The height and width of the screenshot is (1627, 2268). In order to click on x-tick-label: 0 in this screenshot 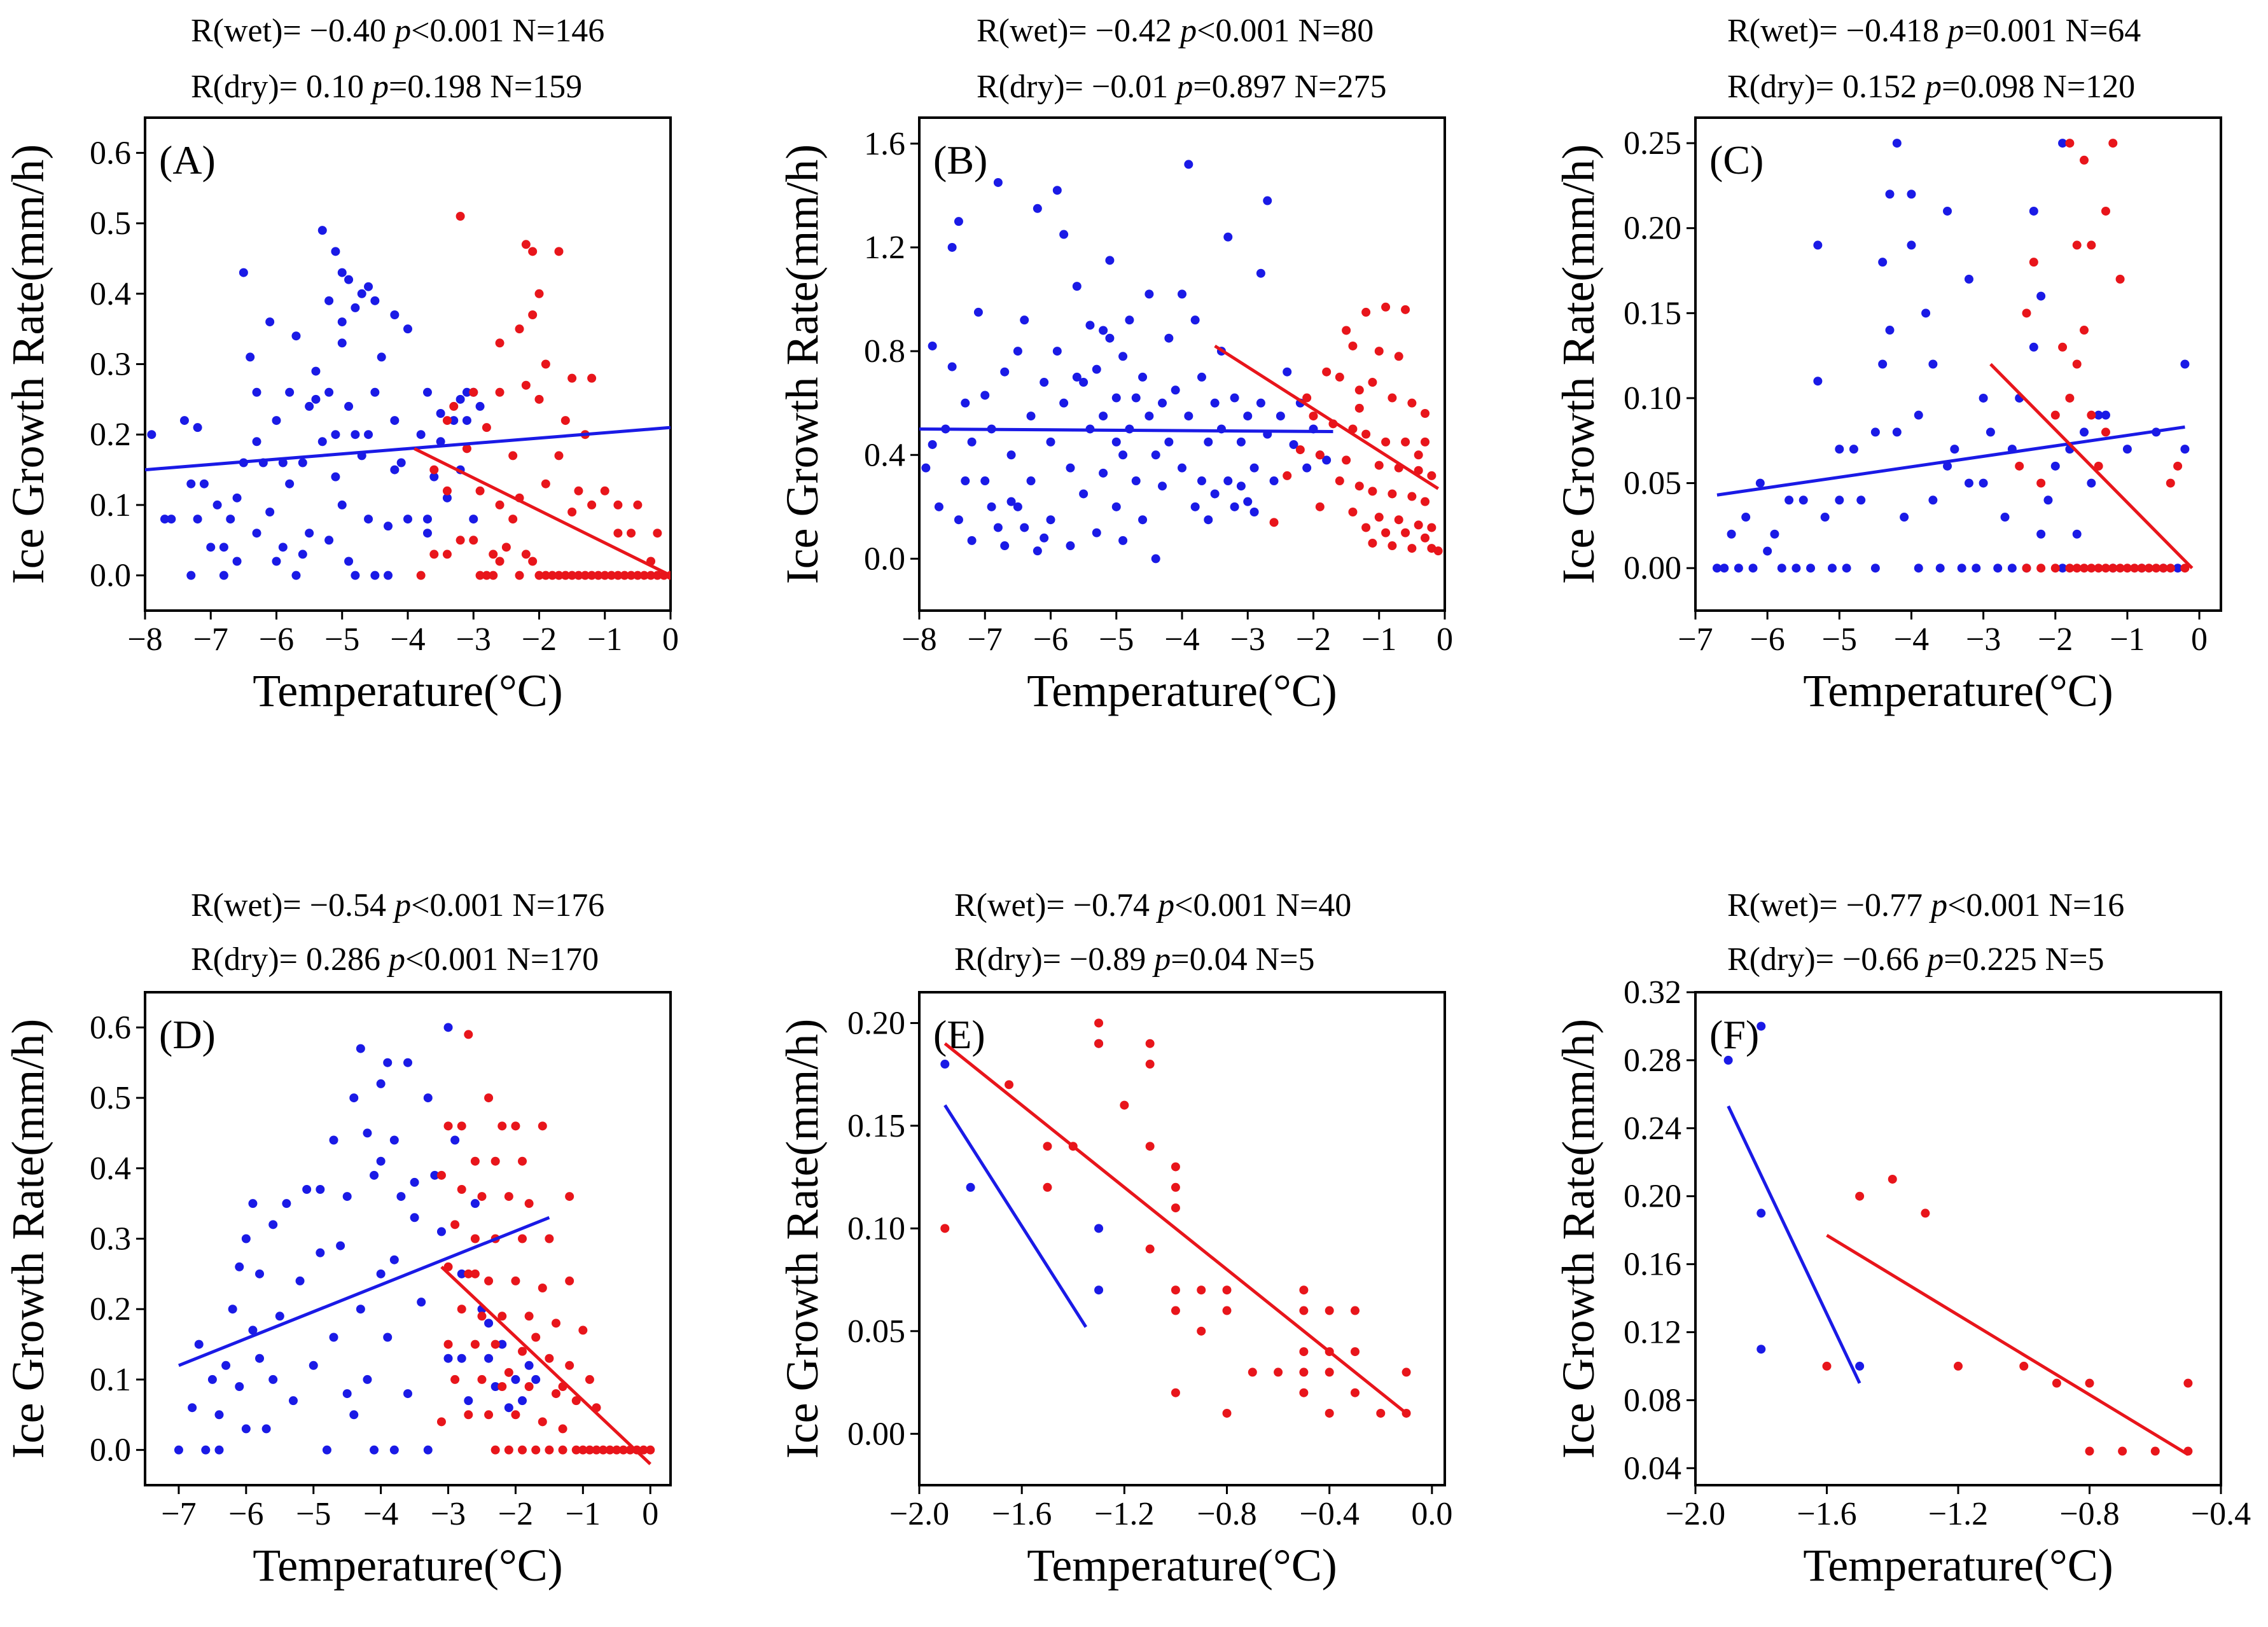, I will do `click(1445, 639)`.